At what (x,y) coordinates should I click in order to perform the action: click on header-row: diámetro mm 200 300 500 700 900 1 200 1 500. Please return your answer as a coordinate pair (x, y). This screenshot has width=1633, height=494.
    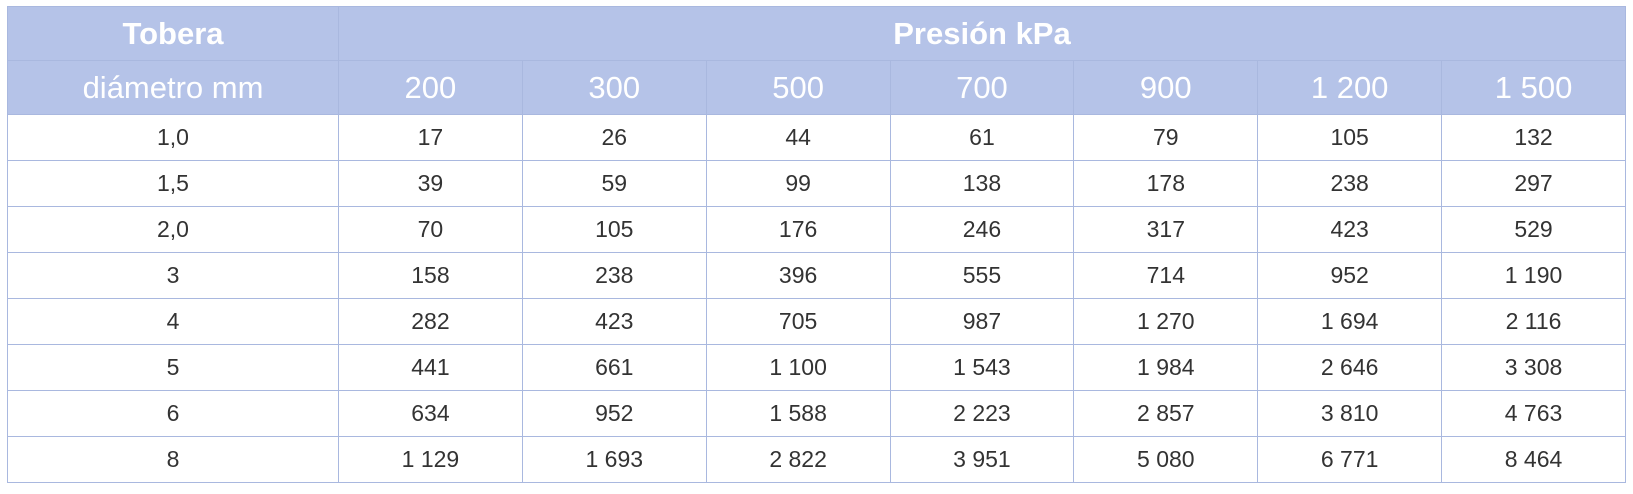
    Looking at the image, I should click on (816, 87).